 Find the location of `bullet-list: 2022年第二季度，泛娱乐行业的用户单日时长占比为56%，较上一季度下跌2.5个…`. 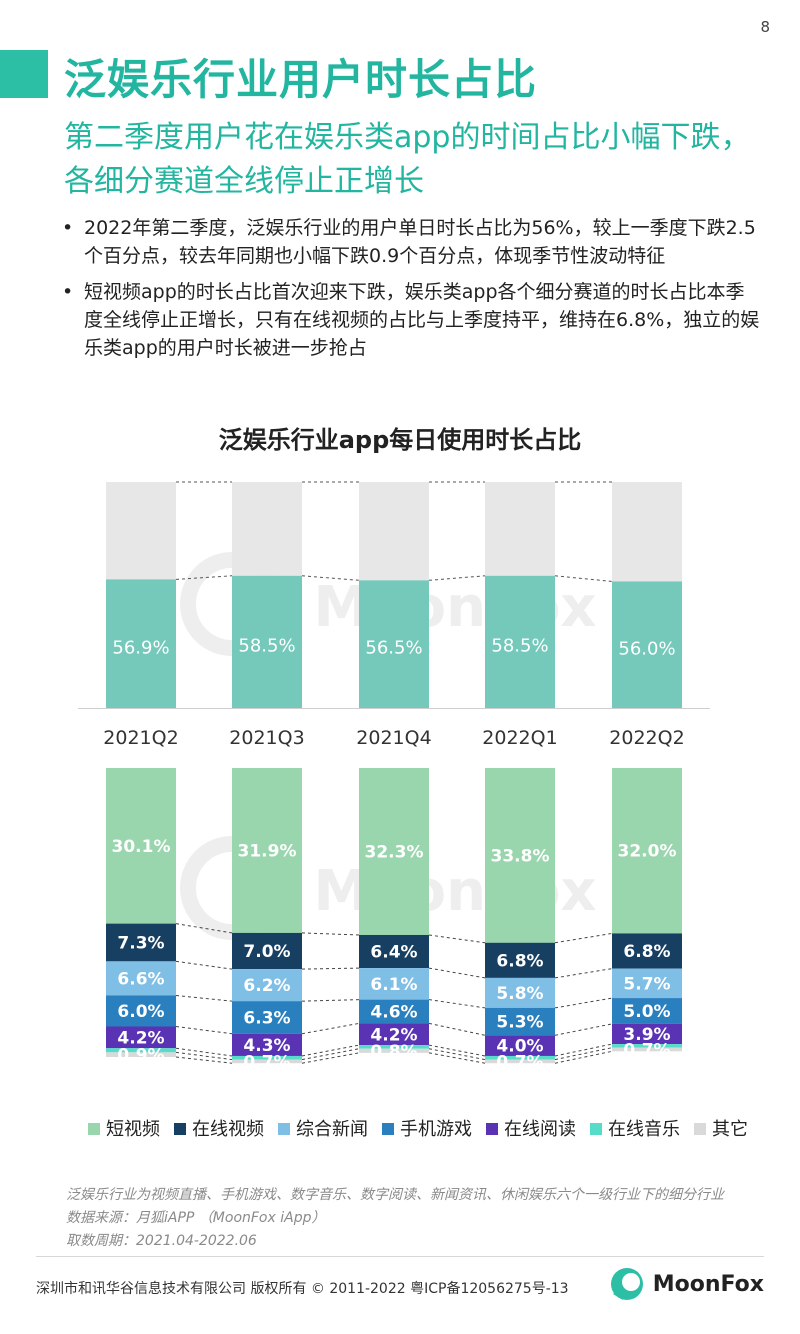

bullet-list: 2022年第二季度，泛娱乐行业的用户单日时长占比为56%，较上一季度下跌2.5个… is located at coordinates (412, 292).